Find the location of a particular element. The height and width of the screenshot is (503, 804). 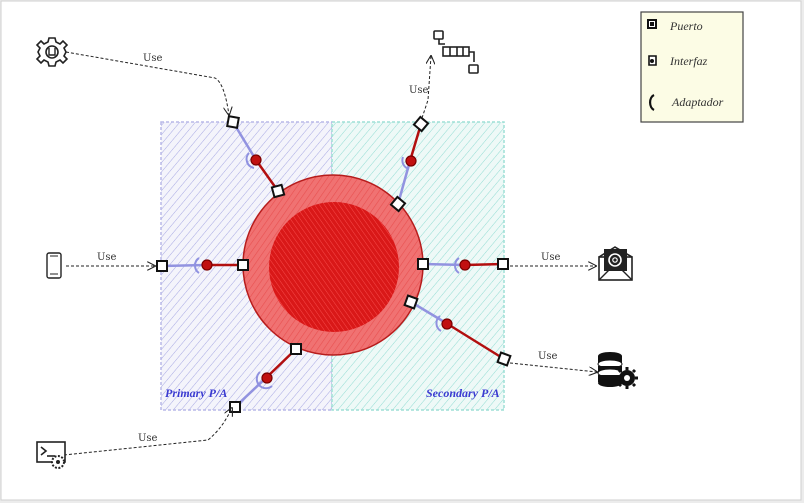

legend-label: Puerto is located at coordinates (686, 26).